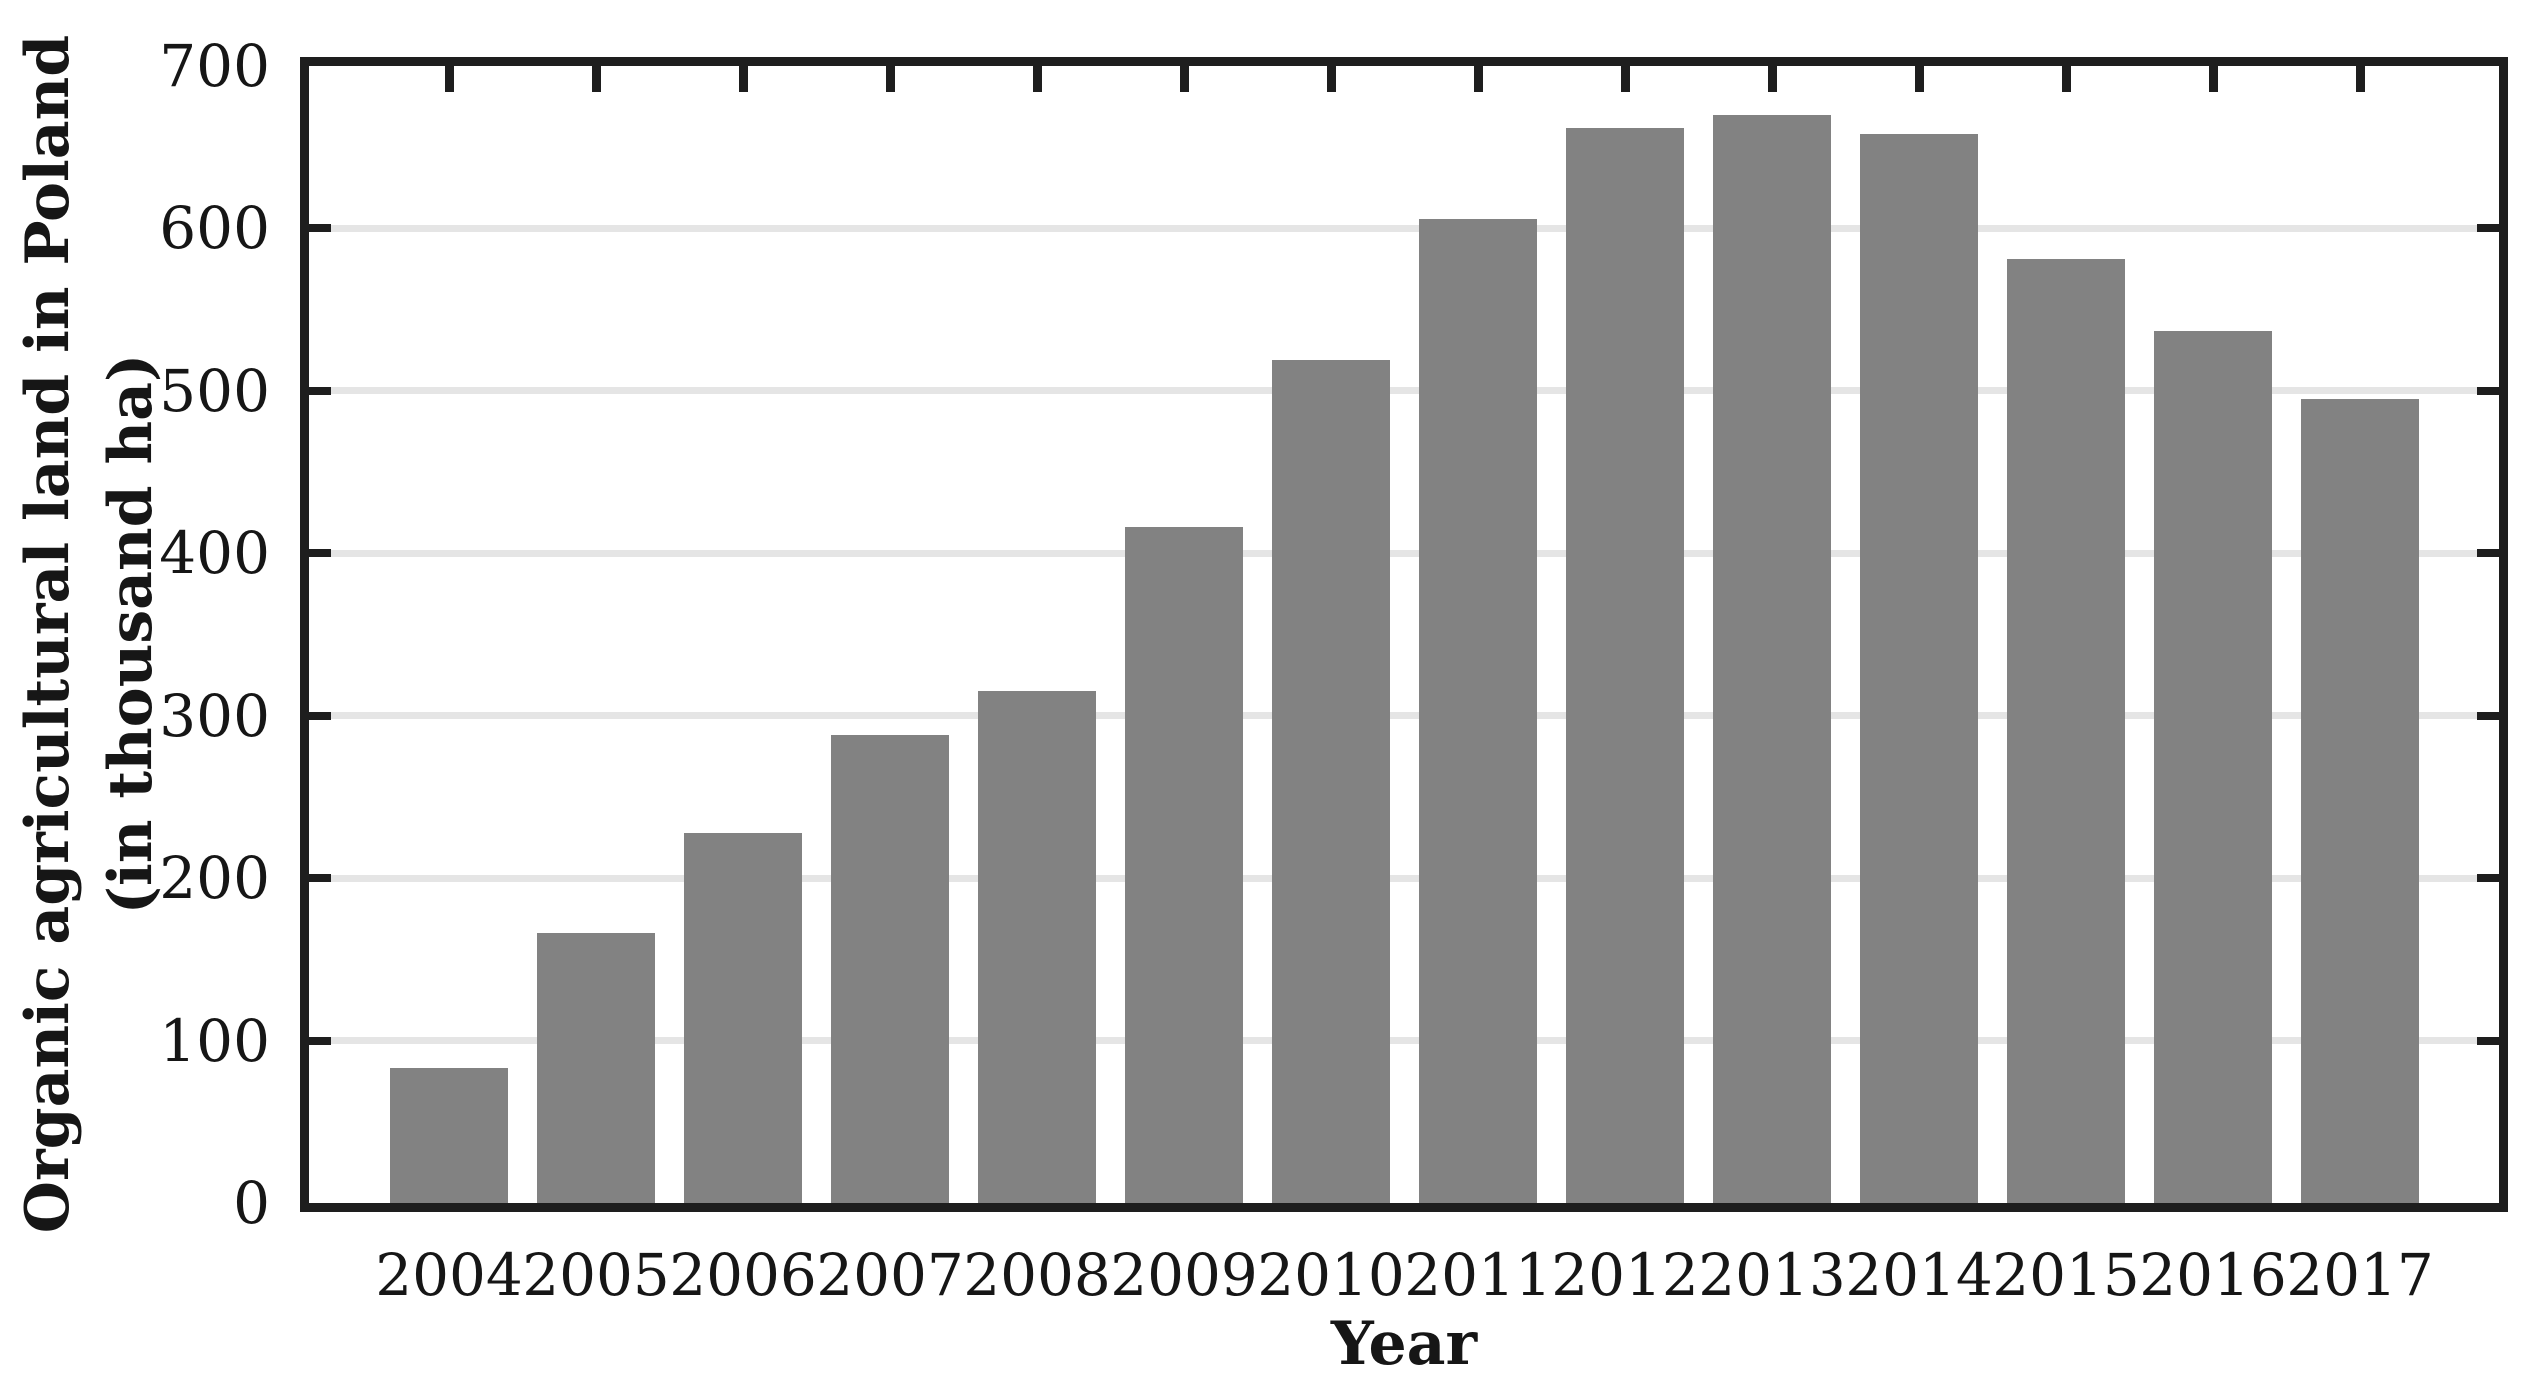 The image size is (2541, 1382). What do you see at coordinates (251, 1203) in the screenshot?
I see `y-tick-label-0: 0` at bounding box center [251, 1203].